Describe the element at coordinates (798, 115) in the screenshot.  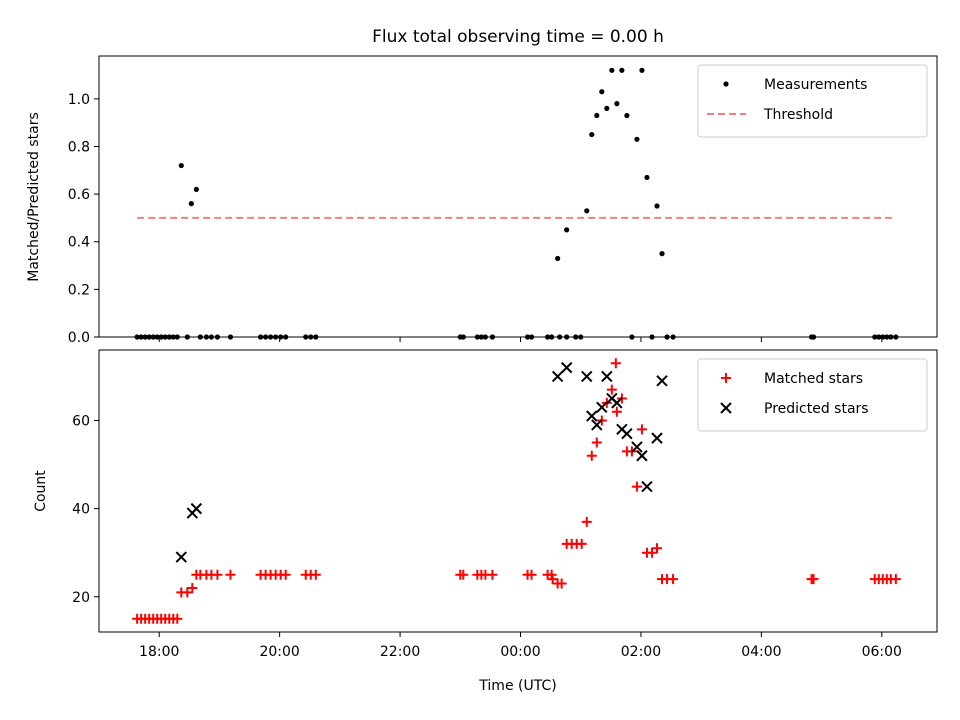
I see `legend-label: Threshold` at that location.